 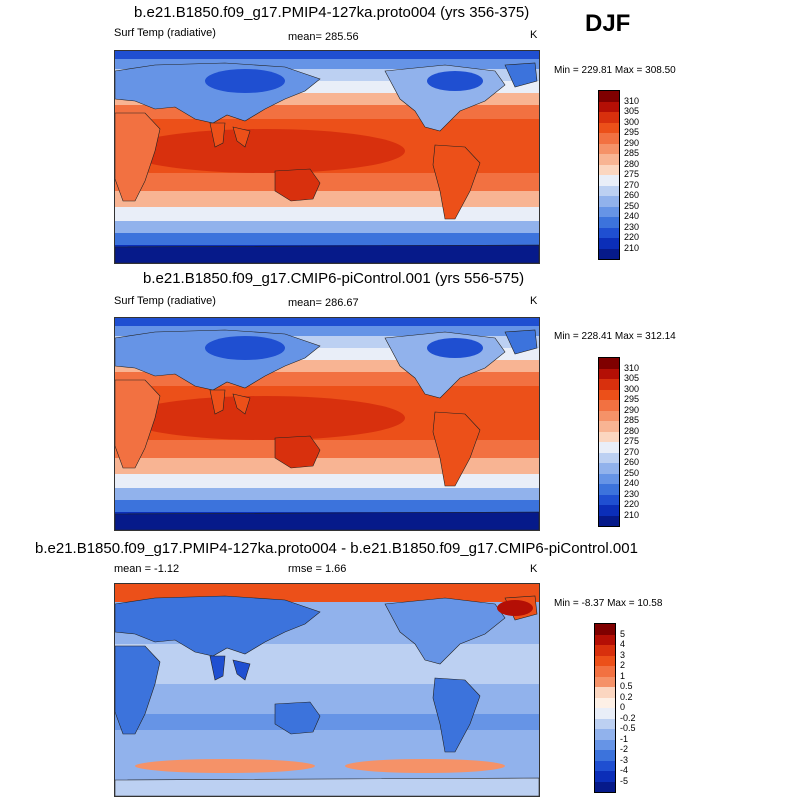 I want to click on warm-pool, so click(x=265, y=151).